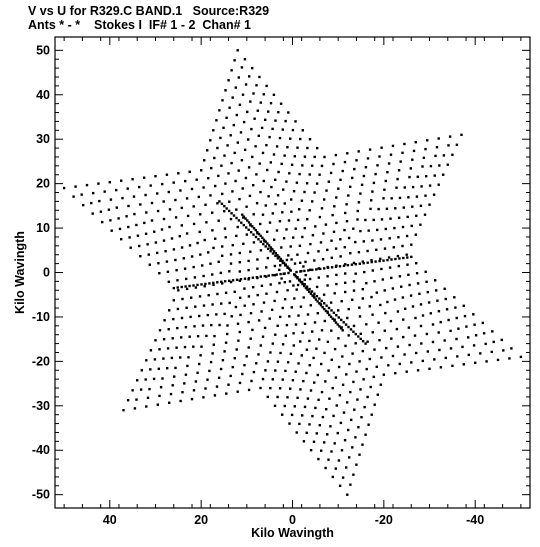  Describe the element at coordinates (43, 50) in the screenshot. I see `y-tick-label: 50` at that location.